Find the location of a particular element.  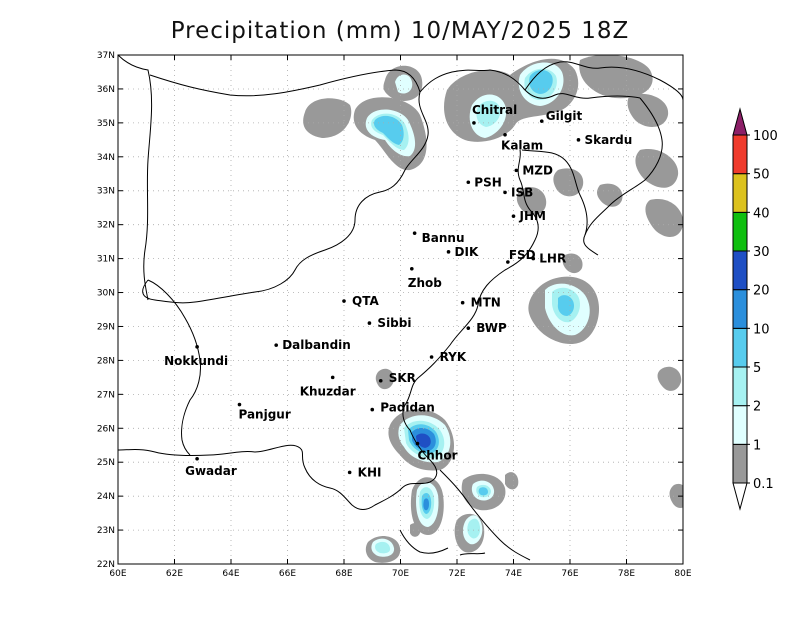

city-jhm: JHM is located at coordinates (528, 216).